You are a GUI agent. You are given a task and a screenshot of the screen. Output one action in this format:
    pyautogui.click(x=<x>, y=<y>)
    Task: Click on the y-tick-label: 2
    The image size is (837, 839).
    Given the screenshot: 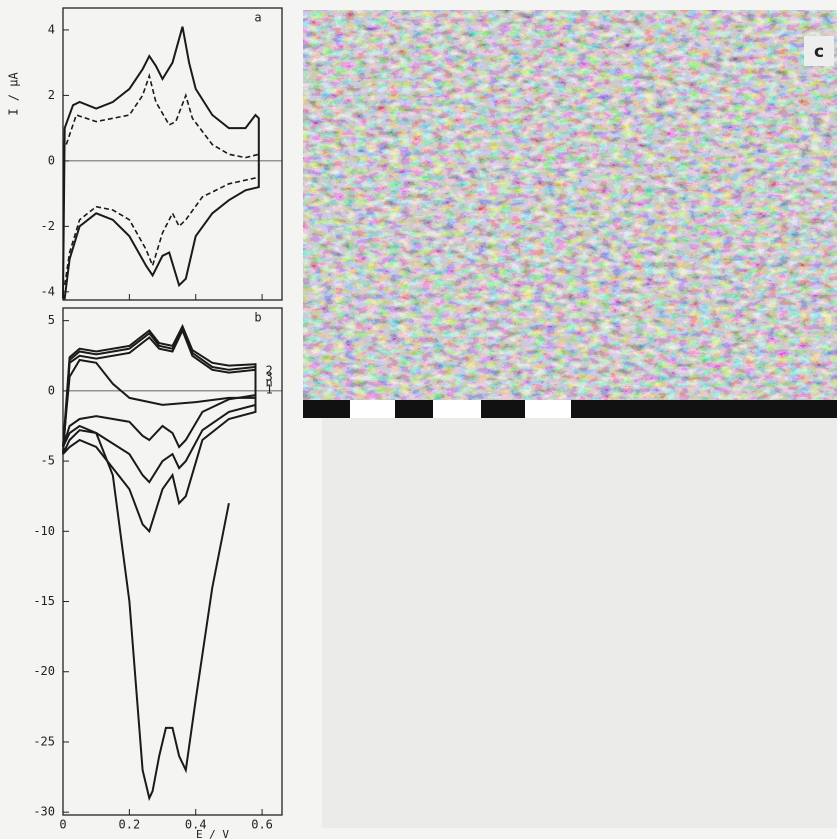 What is the action you would take?
    pyautogui.click(x=51, y=95)
    